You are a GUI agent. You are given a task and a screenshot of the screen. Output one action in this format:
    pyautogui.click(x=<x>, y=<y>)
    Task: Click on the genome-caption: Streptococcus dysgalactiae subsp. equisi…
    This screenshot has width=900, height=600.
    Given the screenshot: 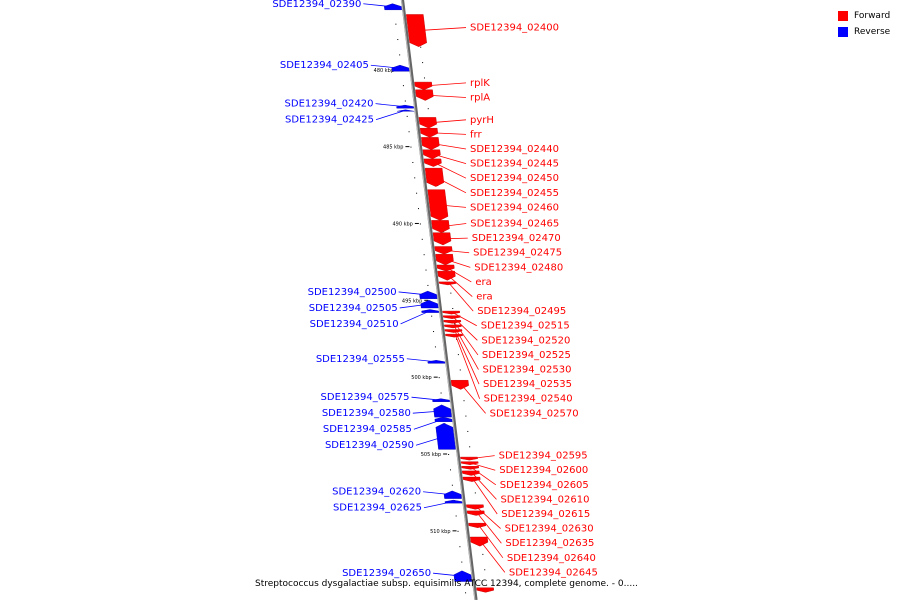 What is the action you would take?
    pyautogui.click(x=446, y=584)
    